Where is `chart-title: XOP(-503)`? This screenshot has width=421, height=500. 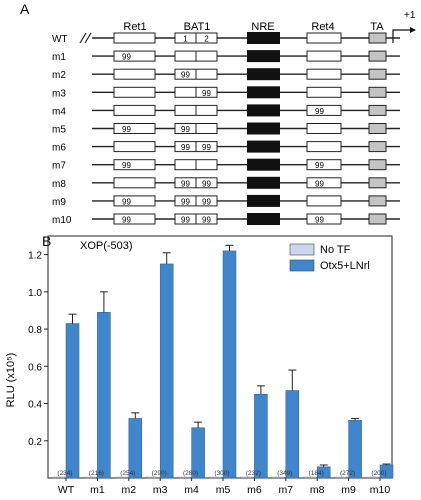
chart-title: XOP(-503) is located at coordinates (106, 246).